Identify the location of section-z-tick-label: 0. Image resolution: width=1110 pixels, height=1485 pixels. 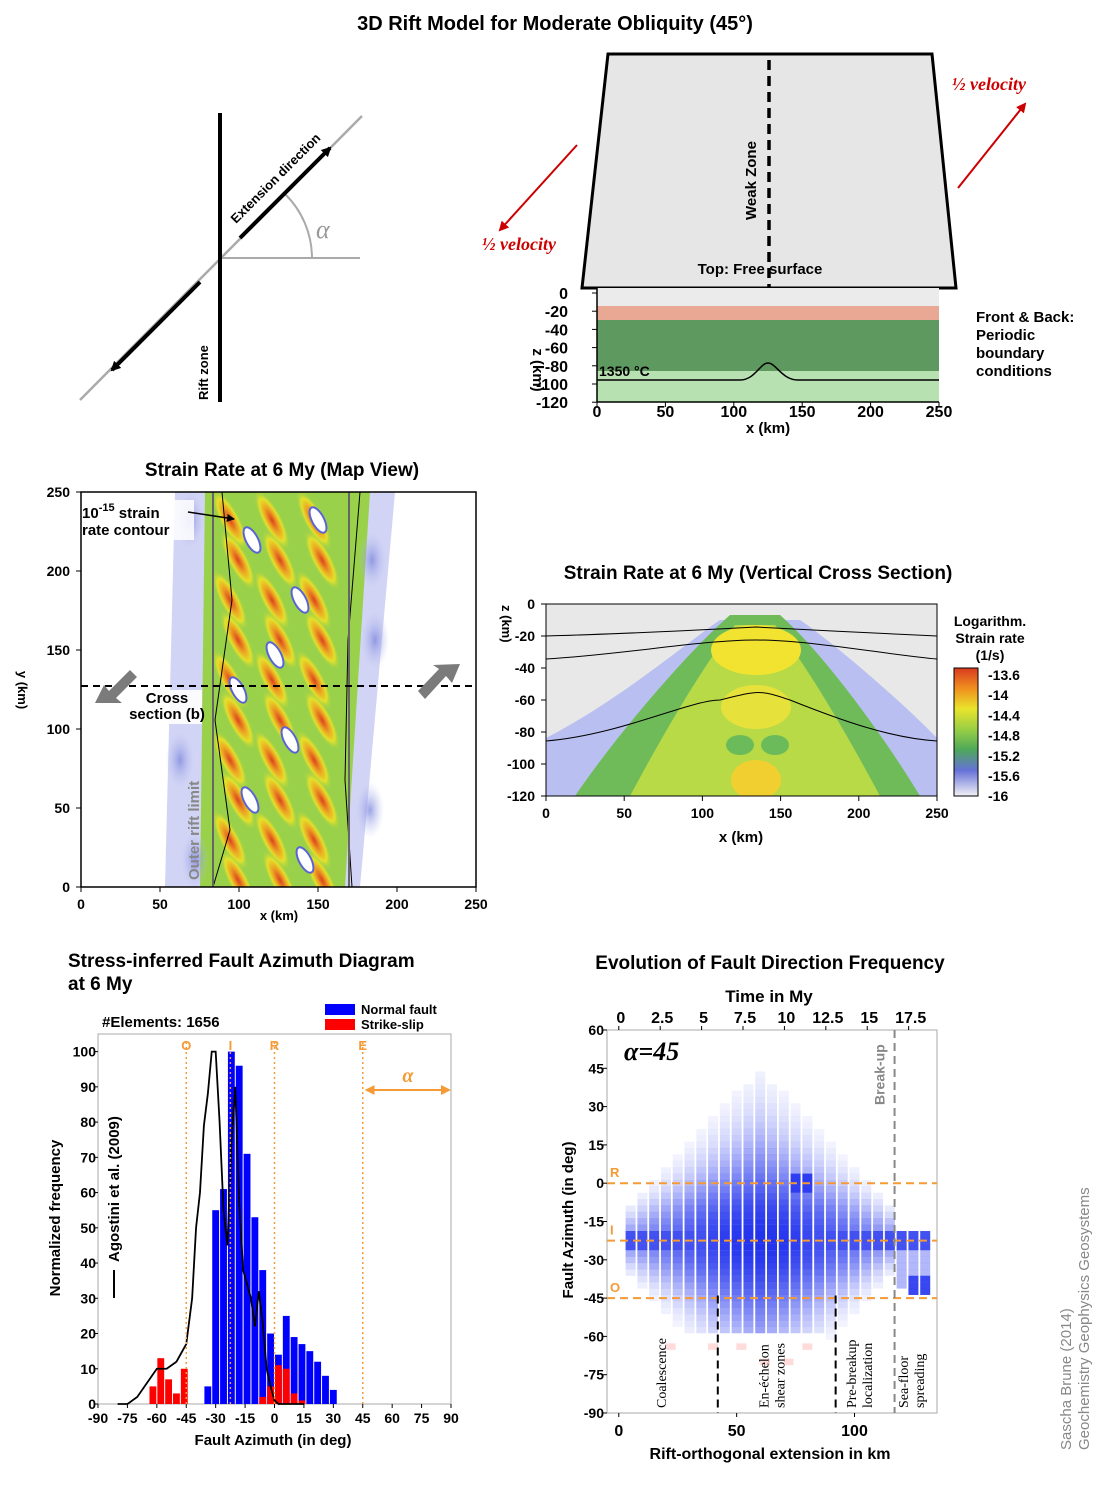
(563, 294).